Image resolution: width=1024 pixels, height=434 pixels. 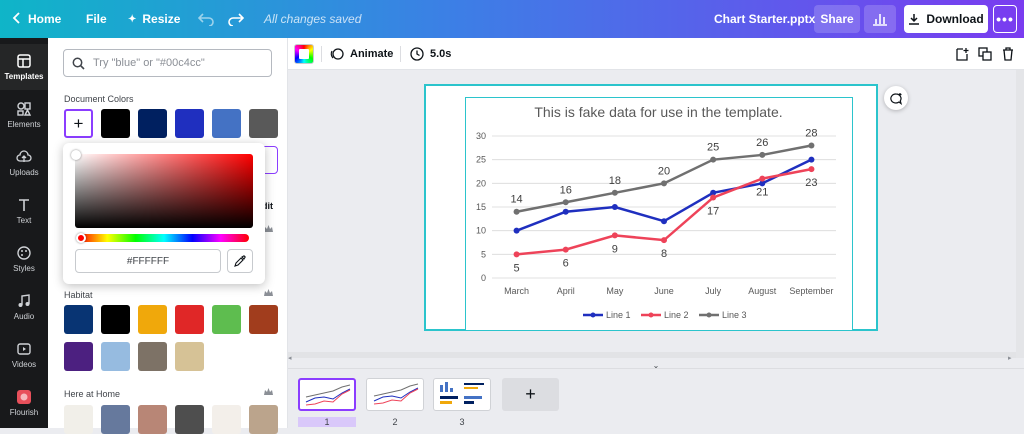 I want to click on bar-chart-icon, so click(x=880, y=20).